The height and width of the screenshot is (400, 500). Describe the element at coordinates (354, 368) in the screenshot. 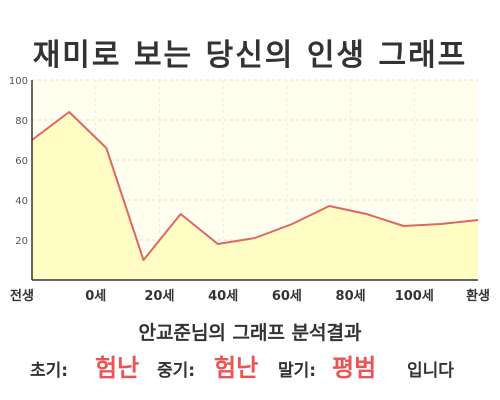

I see `late-value: 평범` at that location.